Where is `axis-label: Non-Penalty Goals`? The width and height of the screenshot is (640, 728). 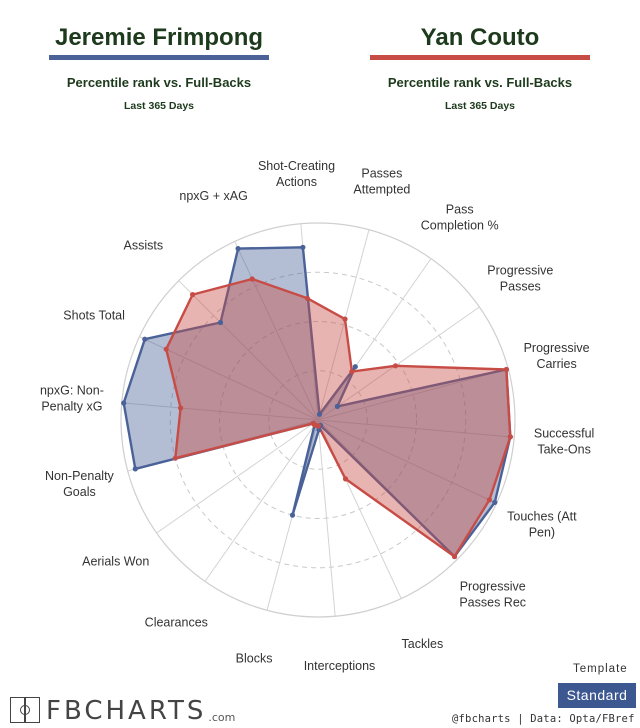 axis-label: Non-Penalty Goals is located at coordinates (80, 484).